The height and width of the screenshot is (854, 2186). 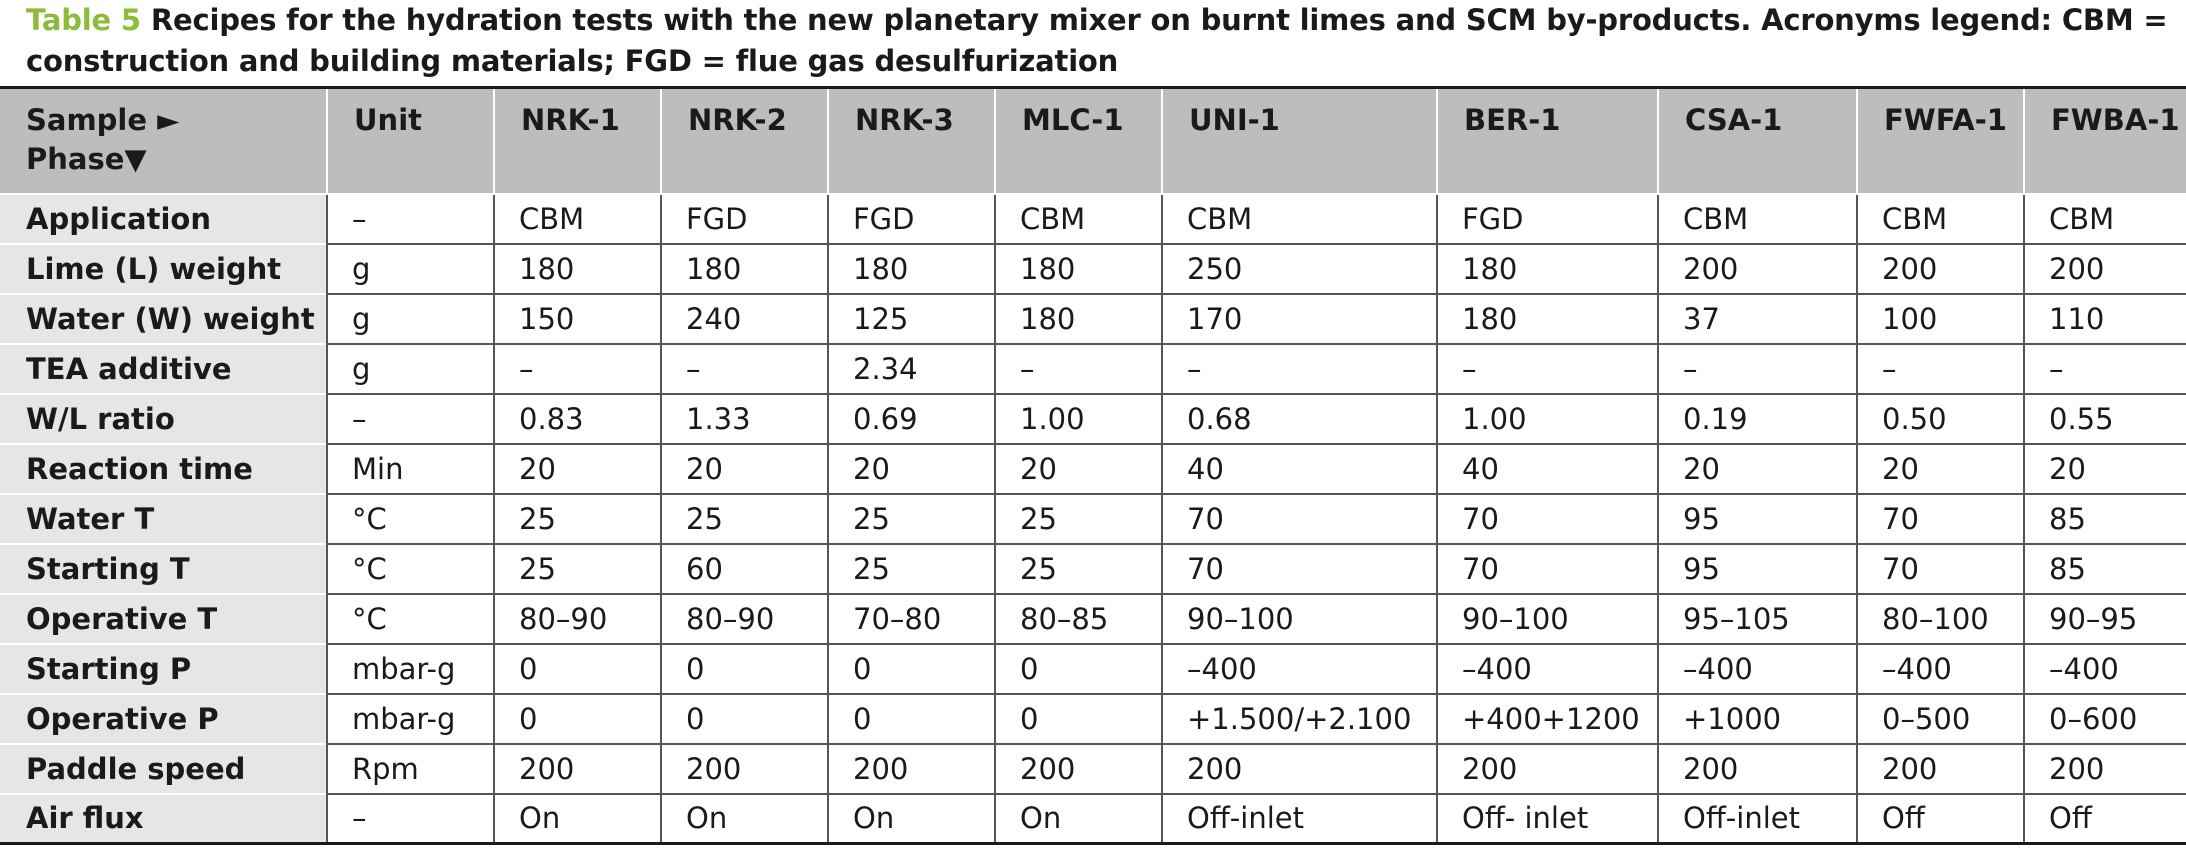 What do you see at coordinates (744, 318) in the screenshot?
I see `value-cell: 240` at bounding box center [744, 318].